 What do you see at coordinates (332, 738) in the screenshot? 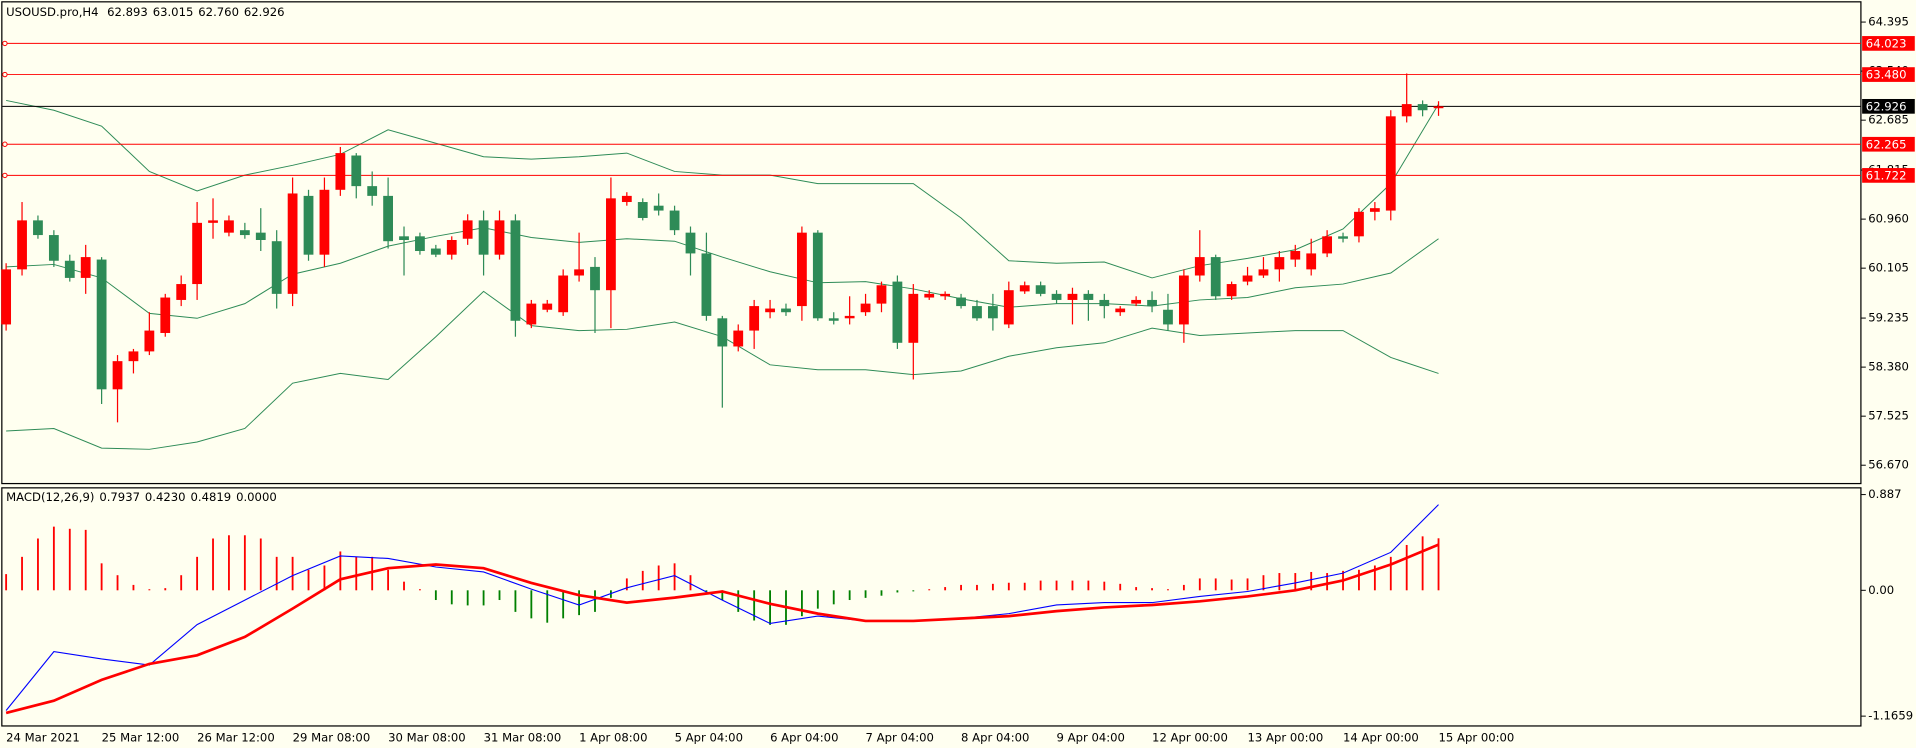
I see `x-tick-label: 29 Mar 08:00` at bounding box center [332, 738].